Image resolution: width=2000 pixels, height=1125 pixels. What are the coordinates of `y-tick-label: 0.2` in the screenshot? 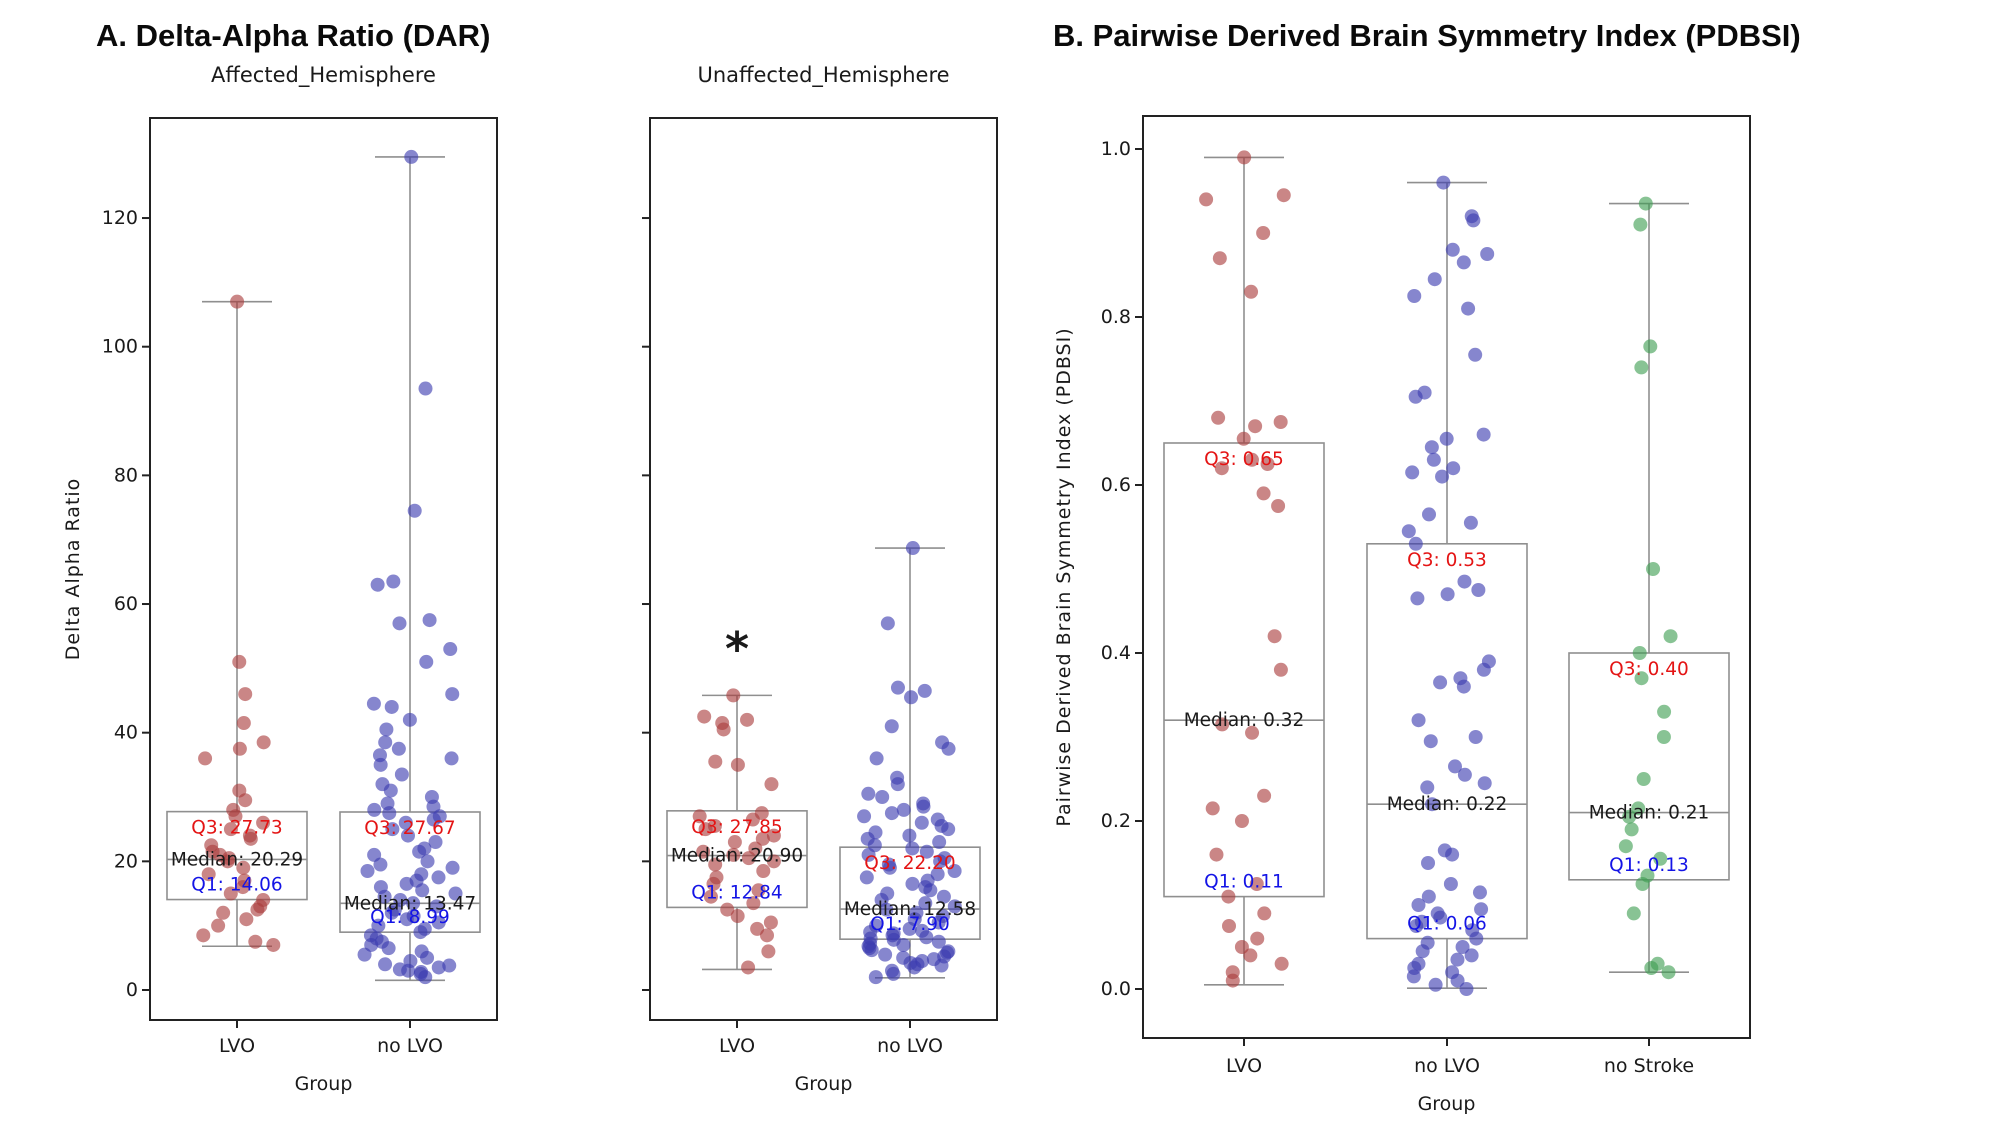 It's located at (1116, 821).